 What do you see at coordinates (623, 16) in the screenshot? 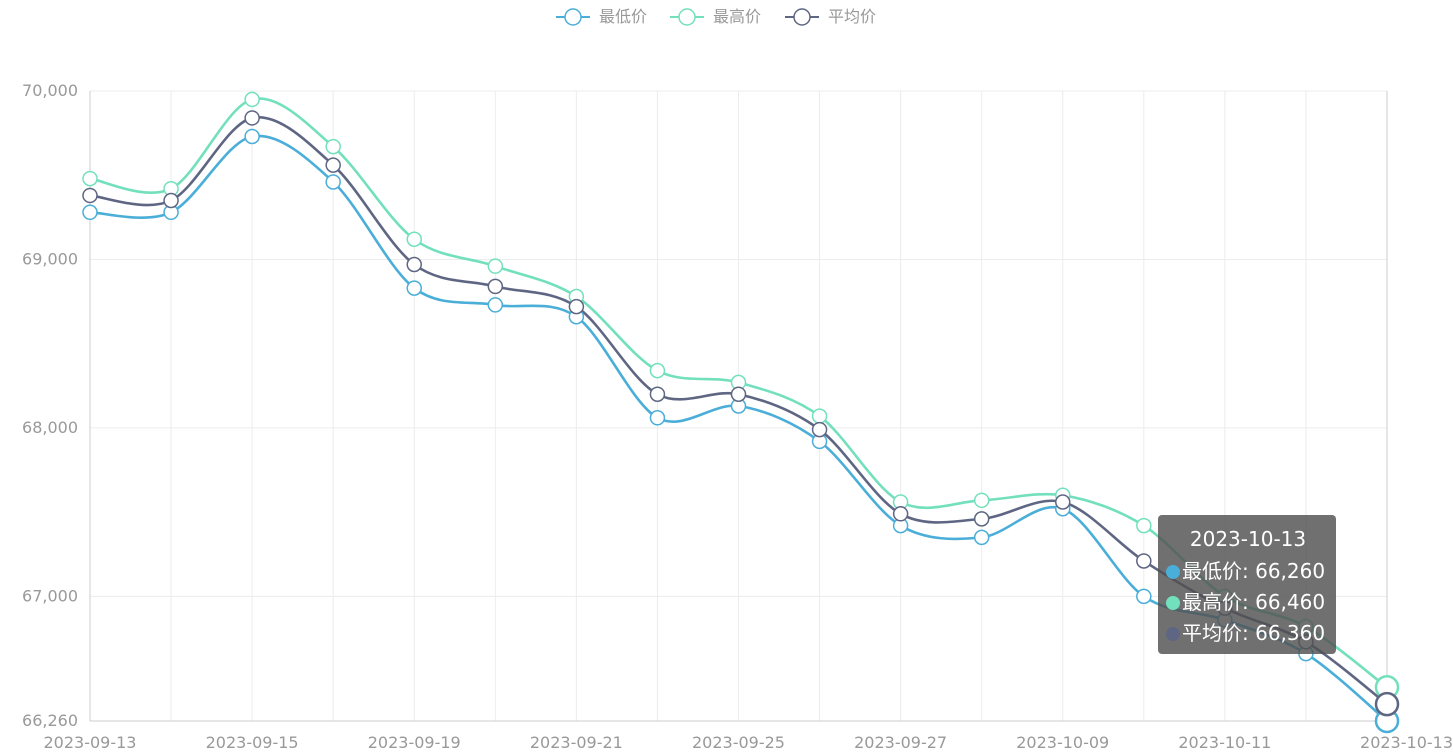
I see `legend-label: 最低价` at bounding box center [623, 16].